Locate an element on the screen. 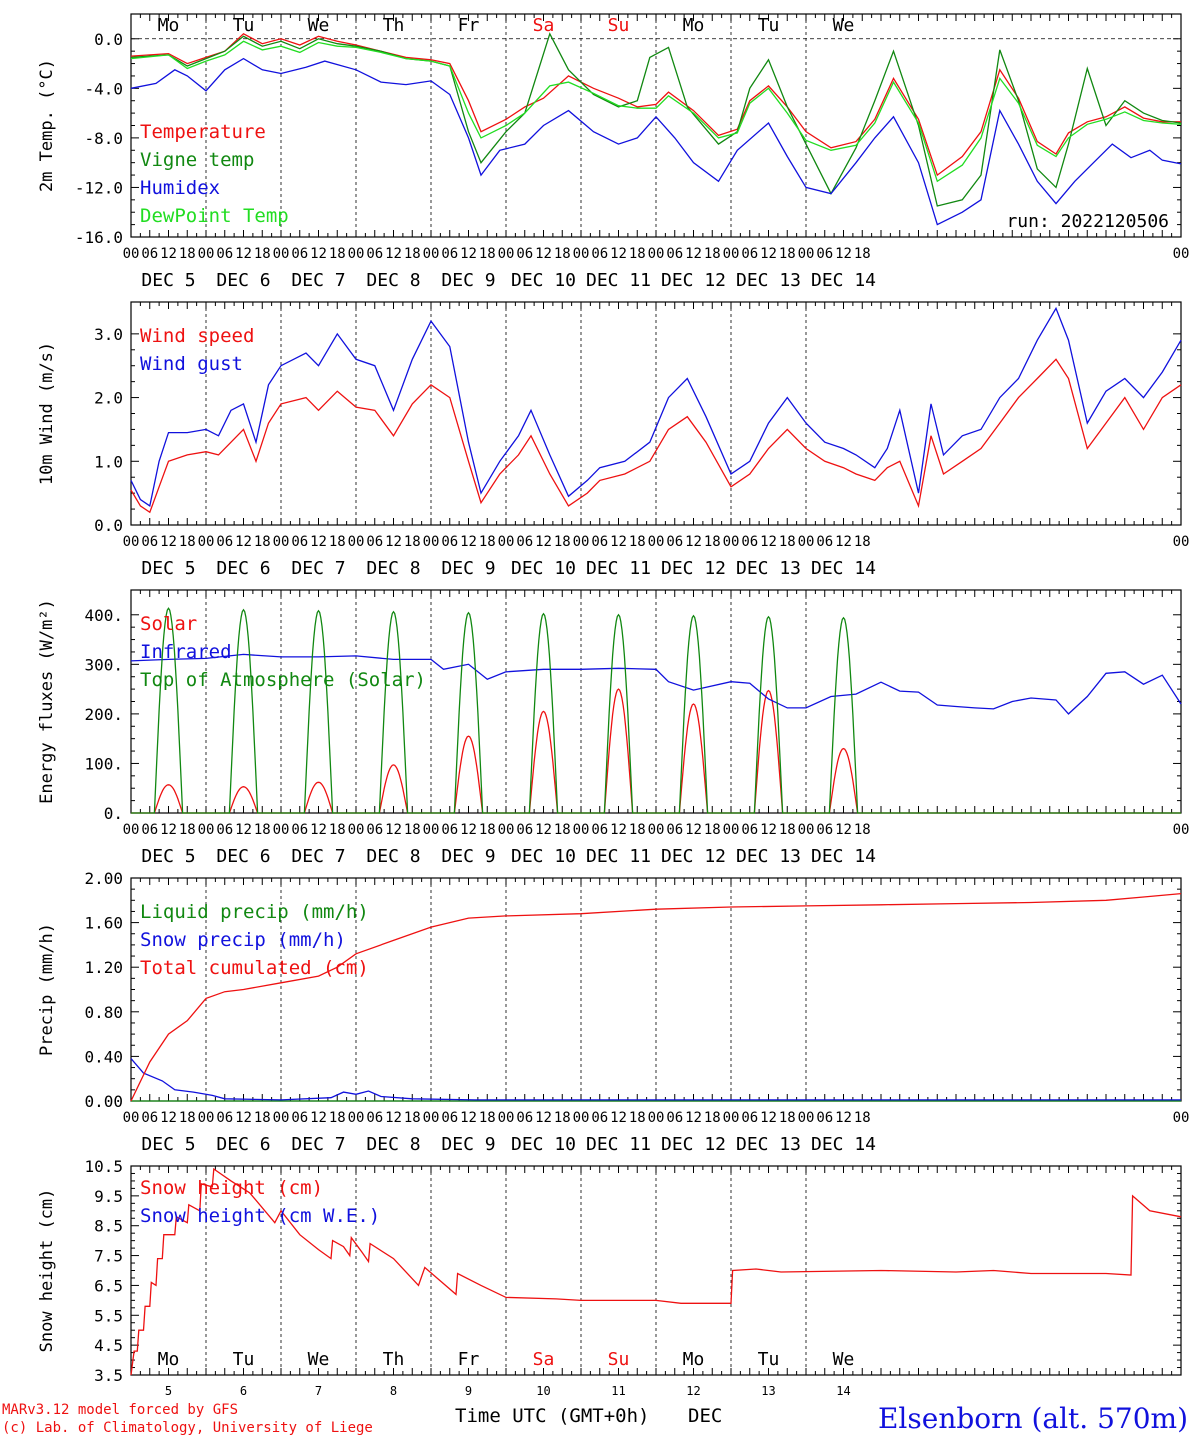 This screenshot has width=1194, height=1440. y-tick-label: 4.5 is located at coordinates (108, 1345).